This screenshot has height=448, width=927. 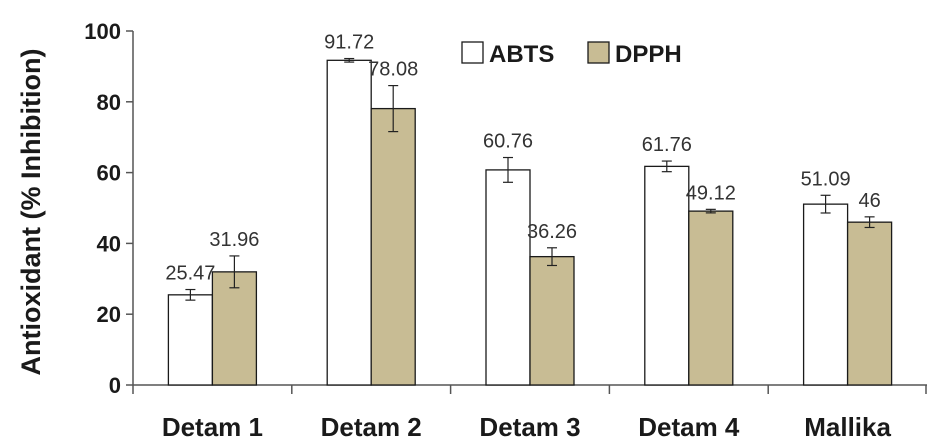 I want to click on data-label: 46, so click(x=869, y=201).